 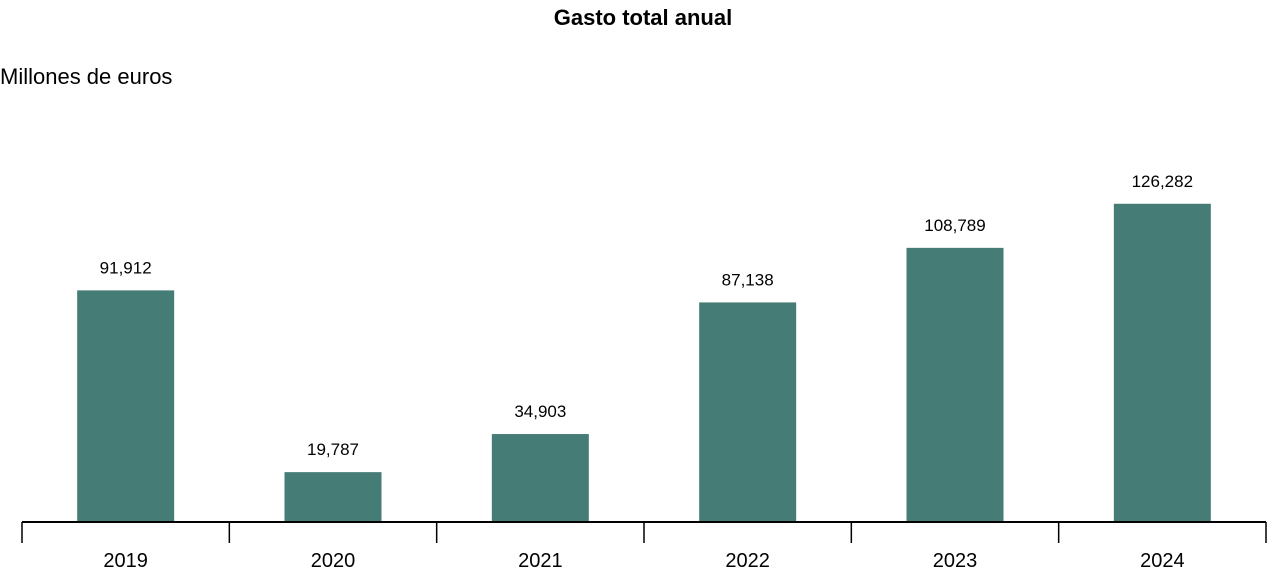 I want to click on x-axis-tick-labels: 2019 2020 2021 2022 2023 2024, so click(x=643, y=561).